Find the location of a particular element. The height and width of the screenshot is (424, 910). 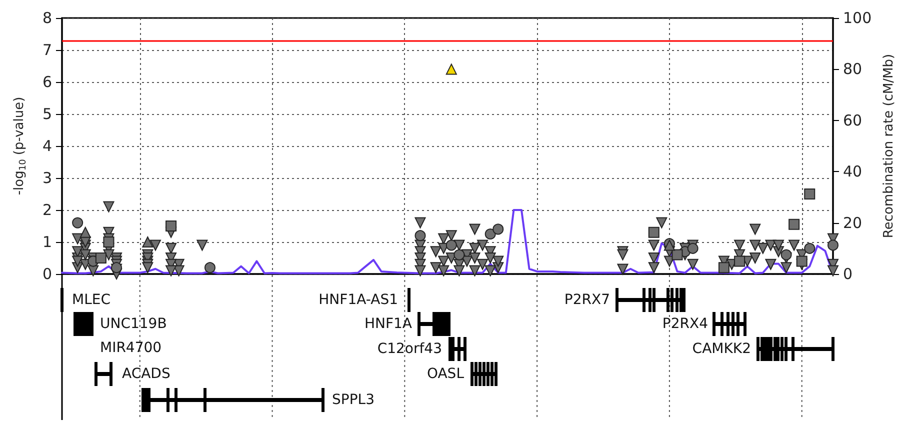

text: ACADS is located at coordinates (146, 374).